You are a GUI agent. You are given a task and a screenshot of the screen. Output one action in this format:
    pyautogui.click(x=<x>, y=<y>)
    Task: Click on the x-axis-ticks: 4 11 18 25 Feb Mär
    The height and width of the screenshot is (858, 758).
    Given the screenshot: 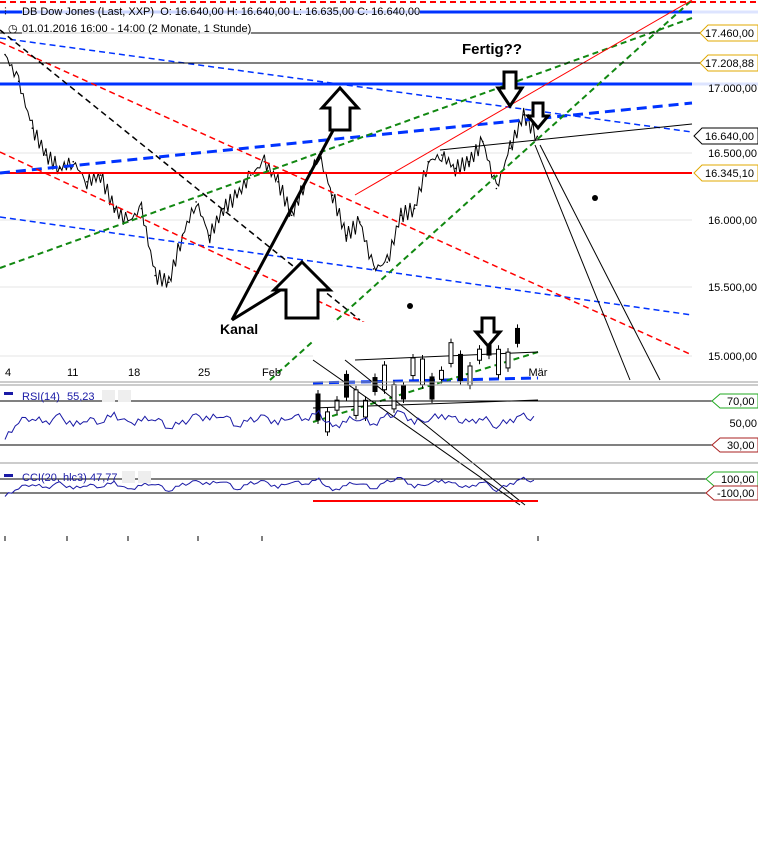 What is the action you would take?
    pyautogui.click(x=276, y=454)
    